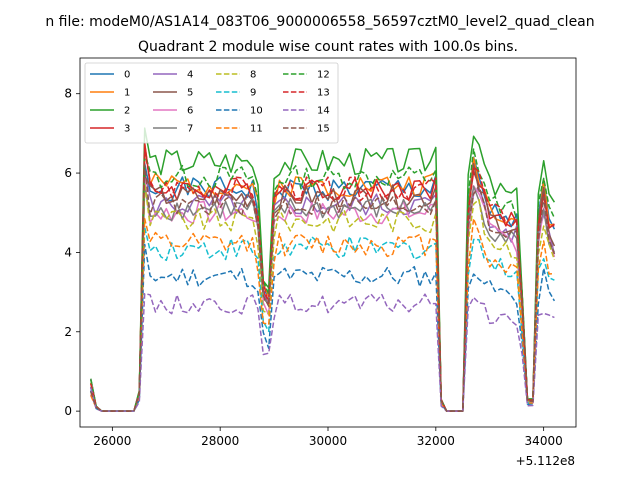 This screenshot has width=640, height=480. I want to click on y-axis: 0 2 4 6 8, so click(72, 252).